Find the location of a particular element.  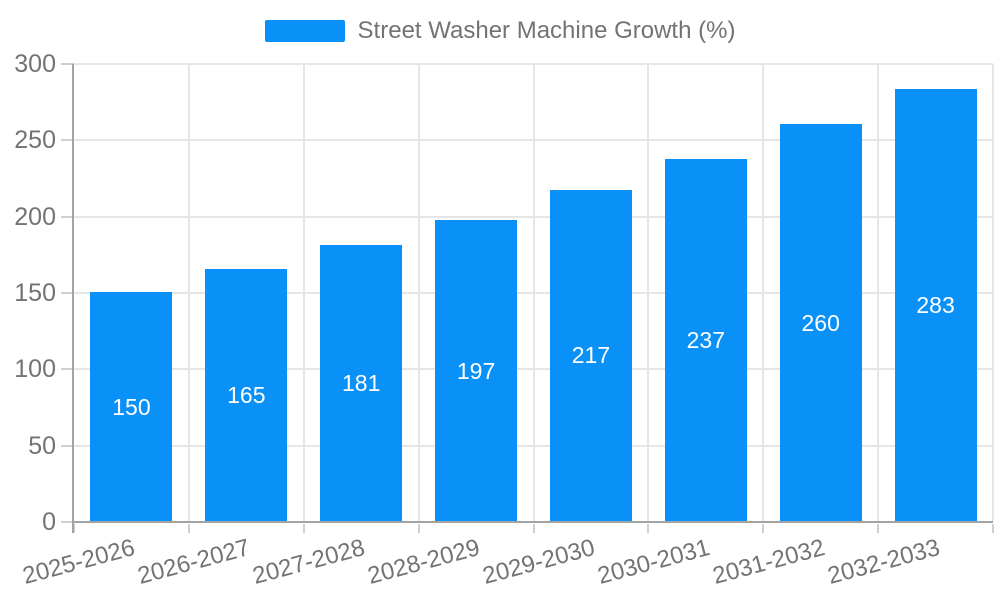

bar: 197 is located at coordinates (476, 370).